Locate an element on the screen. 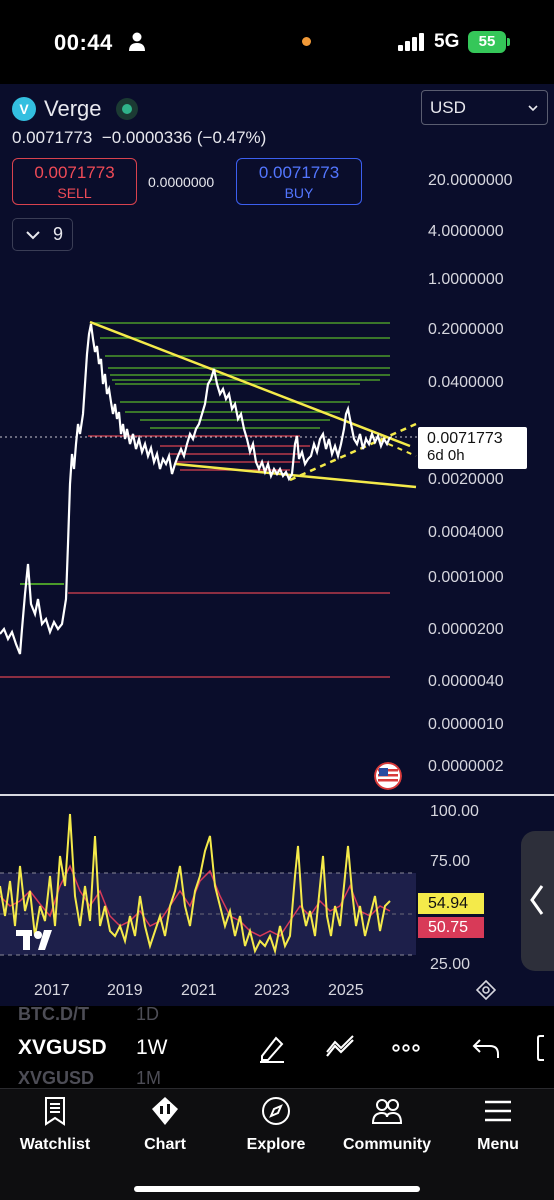 This screenshot has width=554, height=1200. price-change-pct: (−0.47%) is located at coordinates (231, 137).